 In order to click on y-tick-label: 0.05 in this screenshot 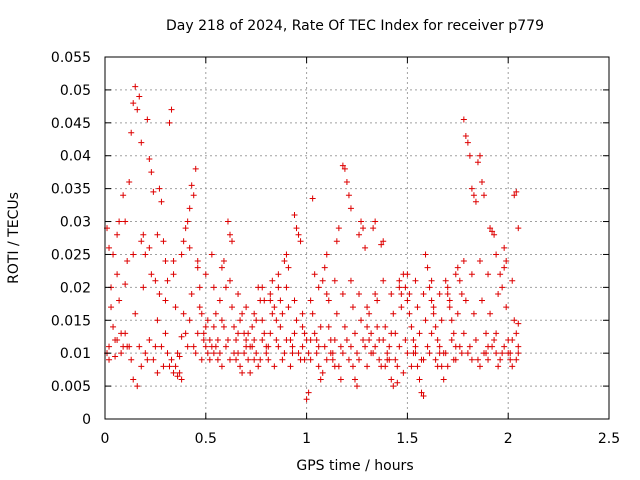, I will do `click(75, 91)`.